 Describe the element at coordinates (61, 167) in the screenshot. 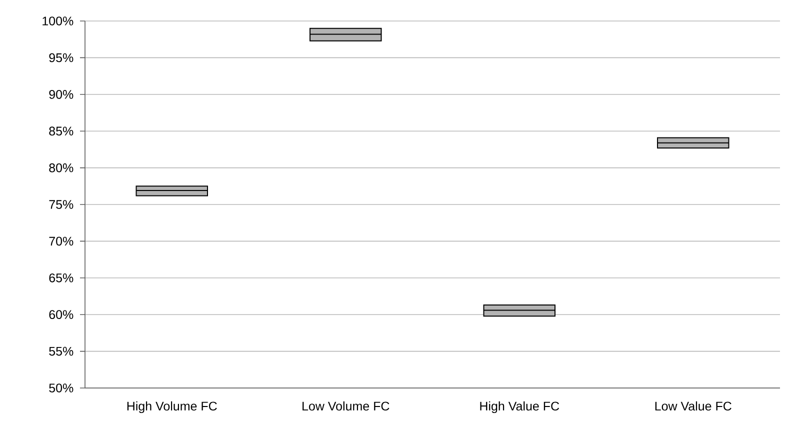

I see `y-tick-label: 80%` at that location.